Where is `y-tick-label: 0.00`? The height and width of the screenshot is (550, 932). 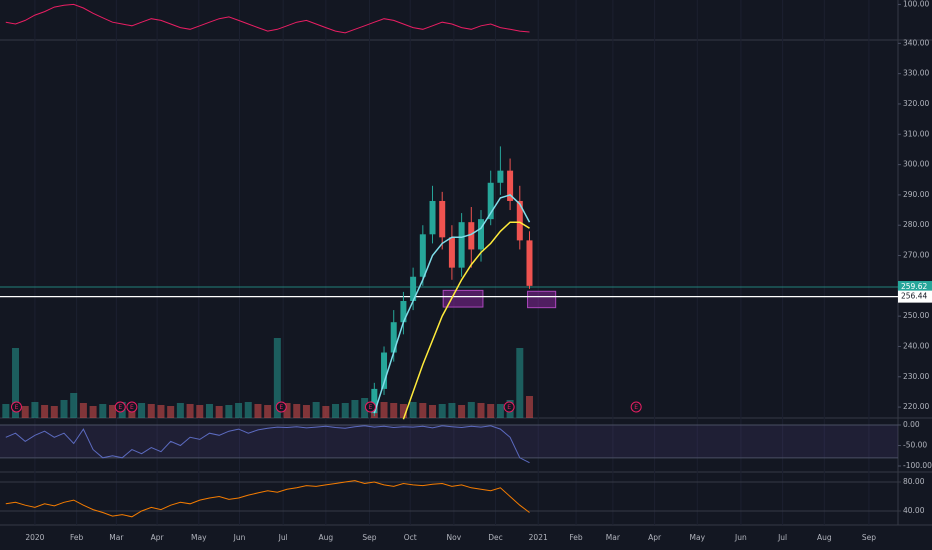
y-tick-label: 0.00 is located at coordinates (911, 424).